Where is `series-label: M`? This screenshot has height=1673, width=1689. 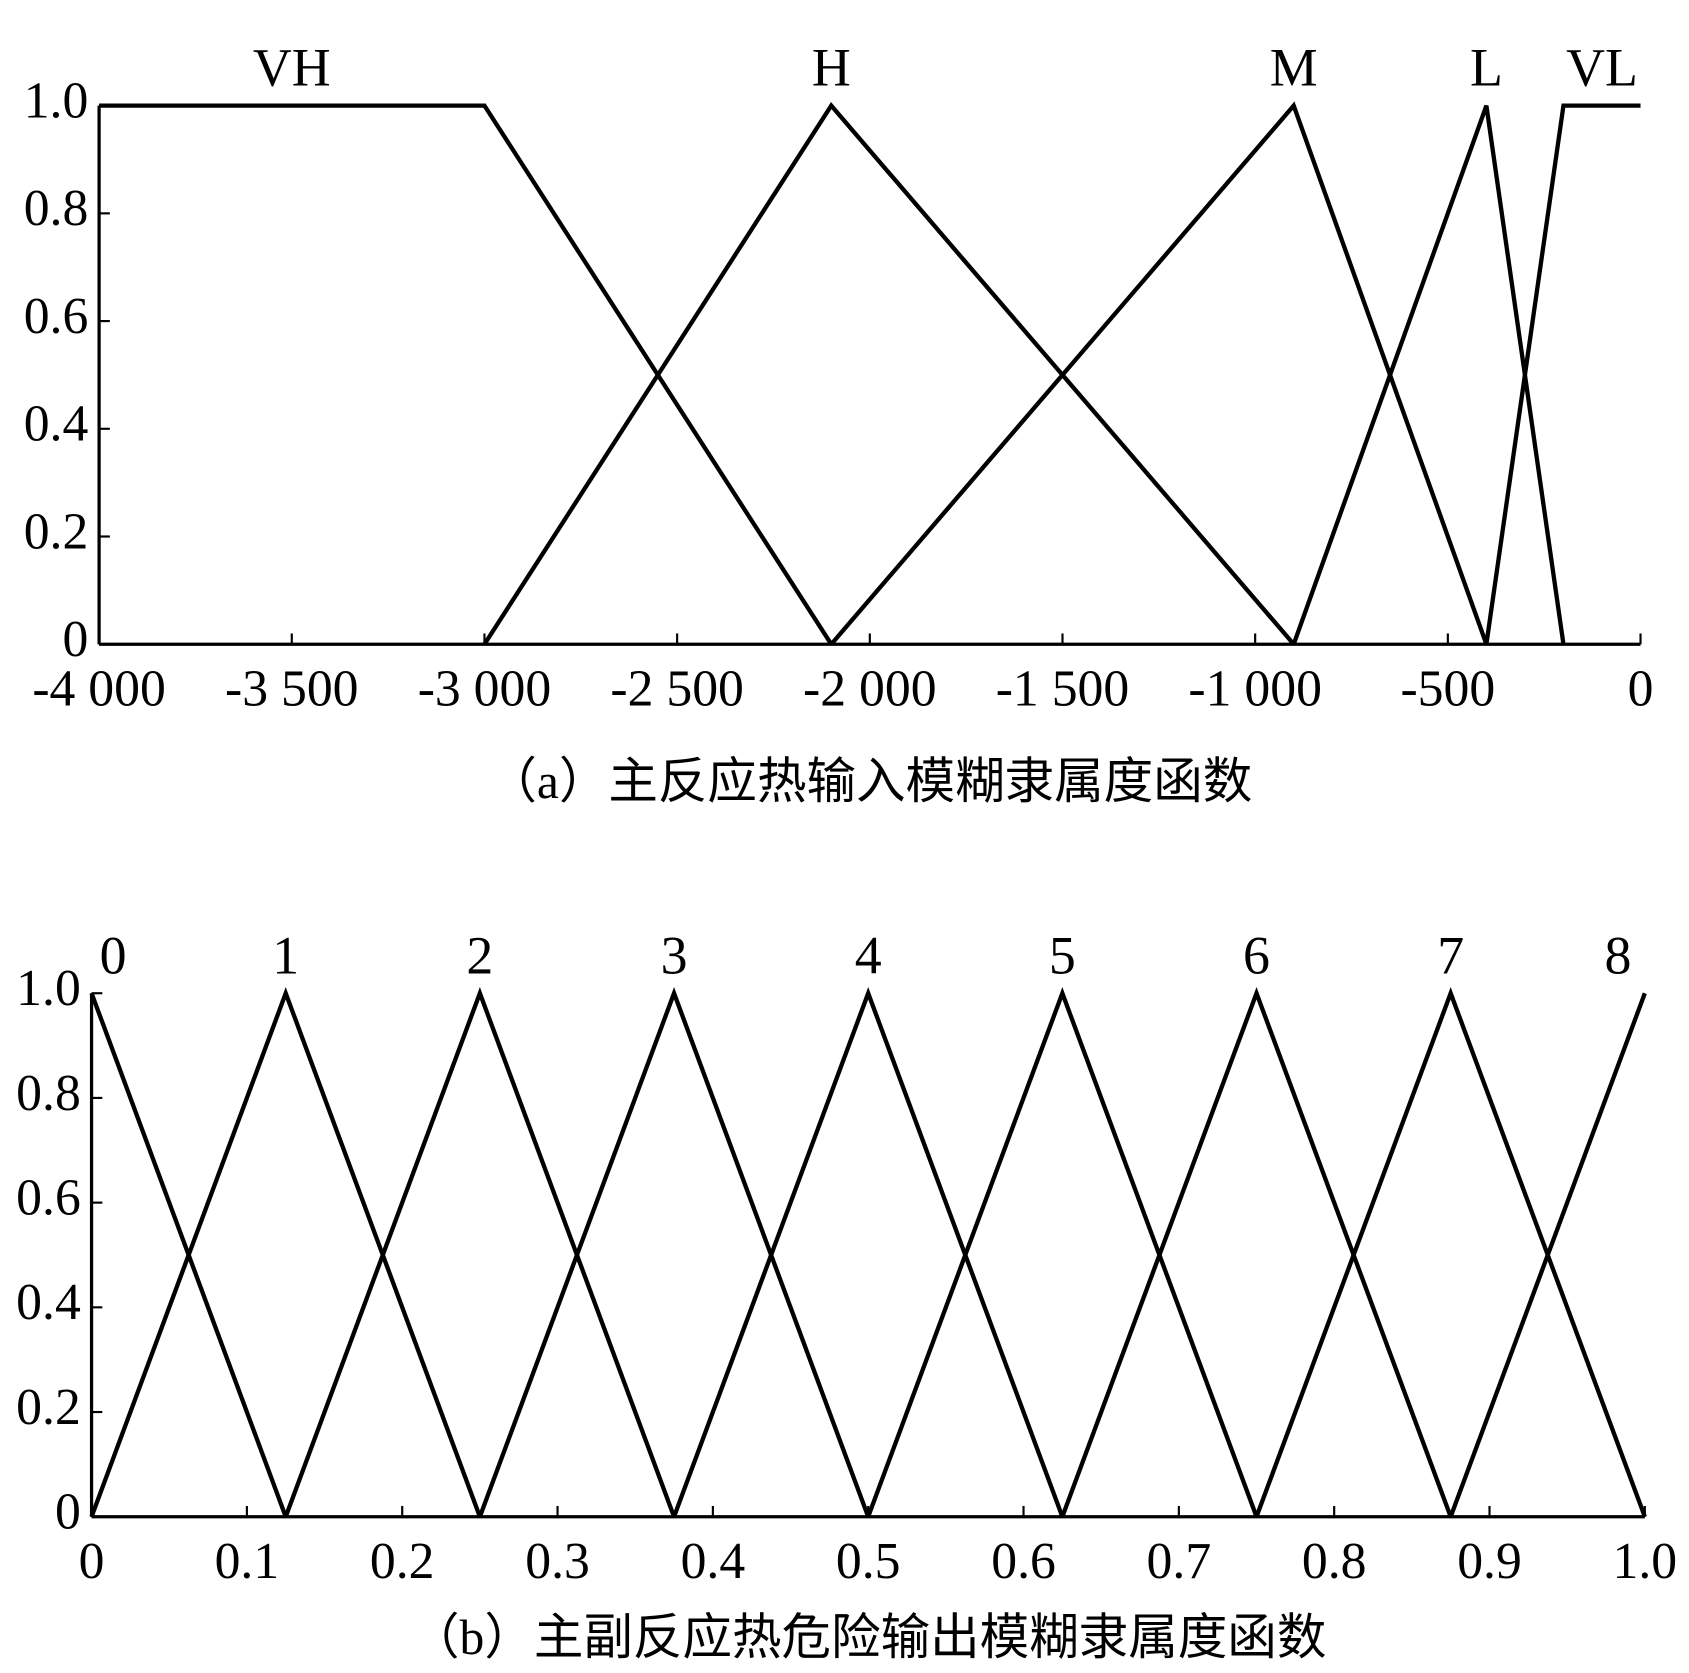 series-label: M is located at coordinates (1294, 68).